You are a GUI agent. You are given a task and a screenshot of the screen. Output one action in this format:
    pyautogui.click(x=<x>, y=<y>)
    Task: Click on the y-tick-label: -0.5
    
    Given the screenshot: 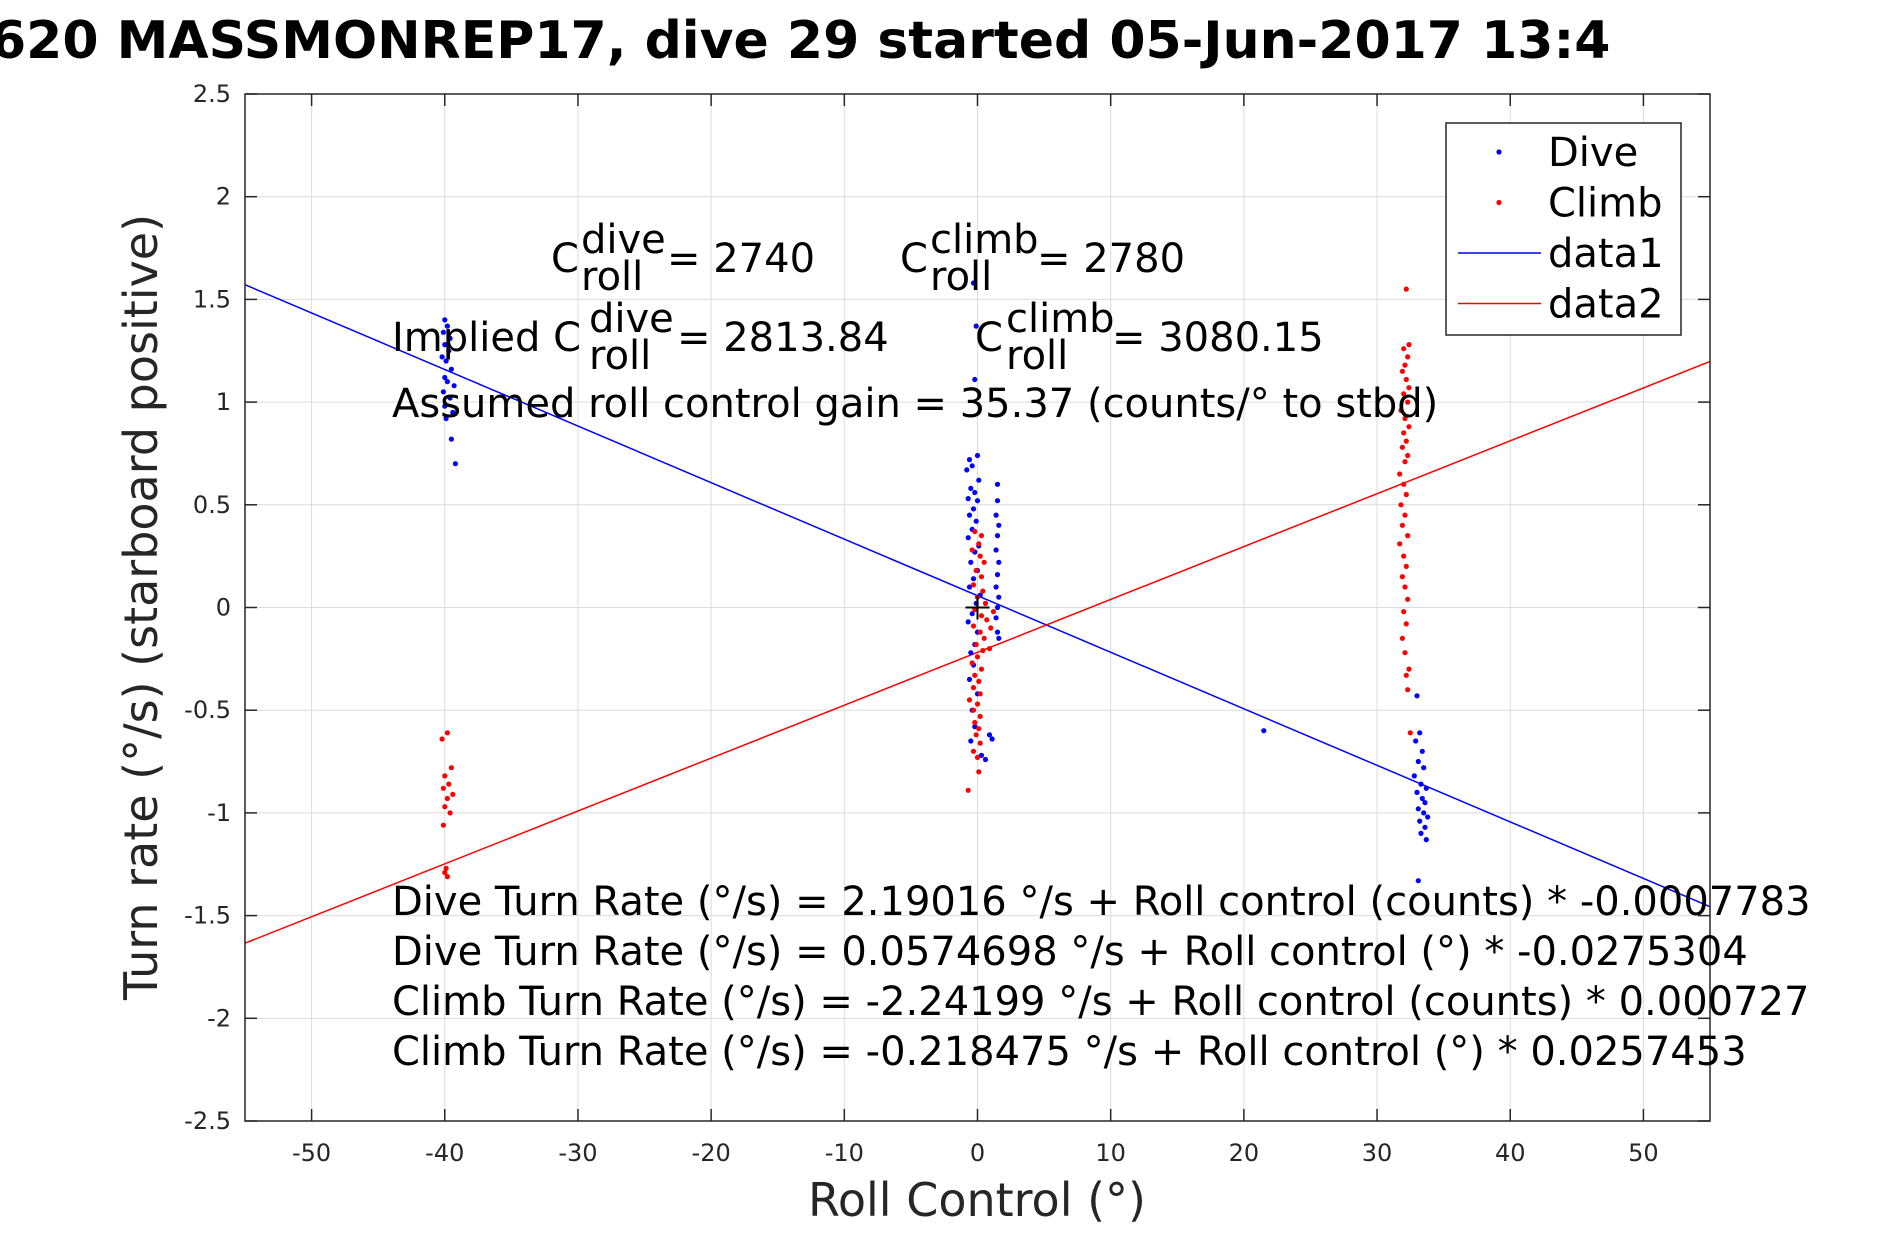 What is the action you would take?
    pyautogui.click(x=207, y=710)
    